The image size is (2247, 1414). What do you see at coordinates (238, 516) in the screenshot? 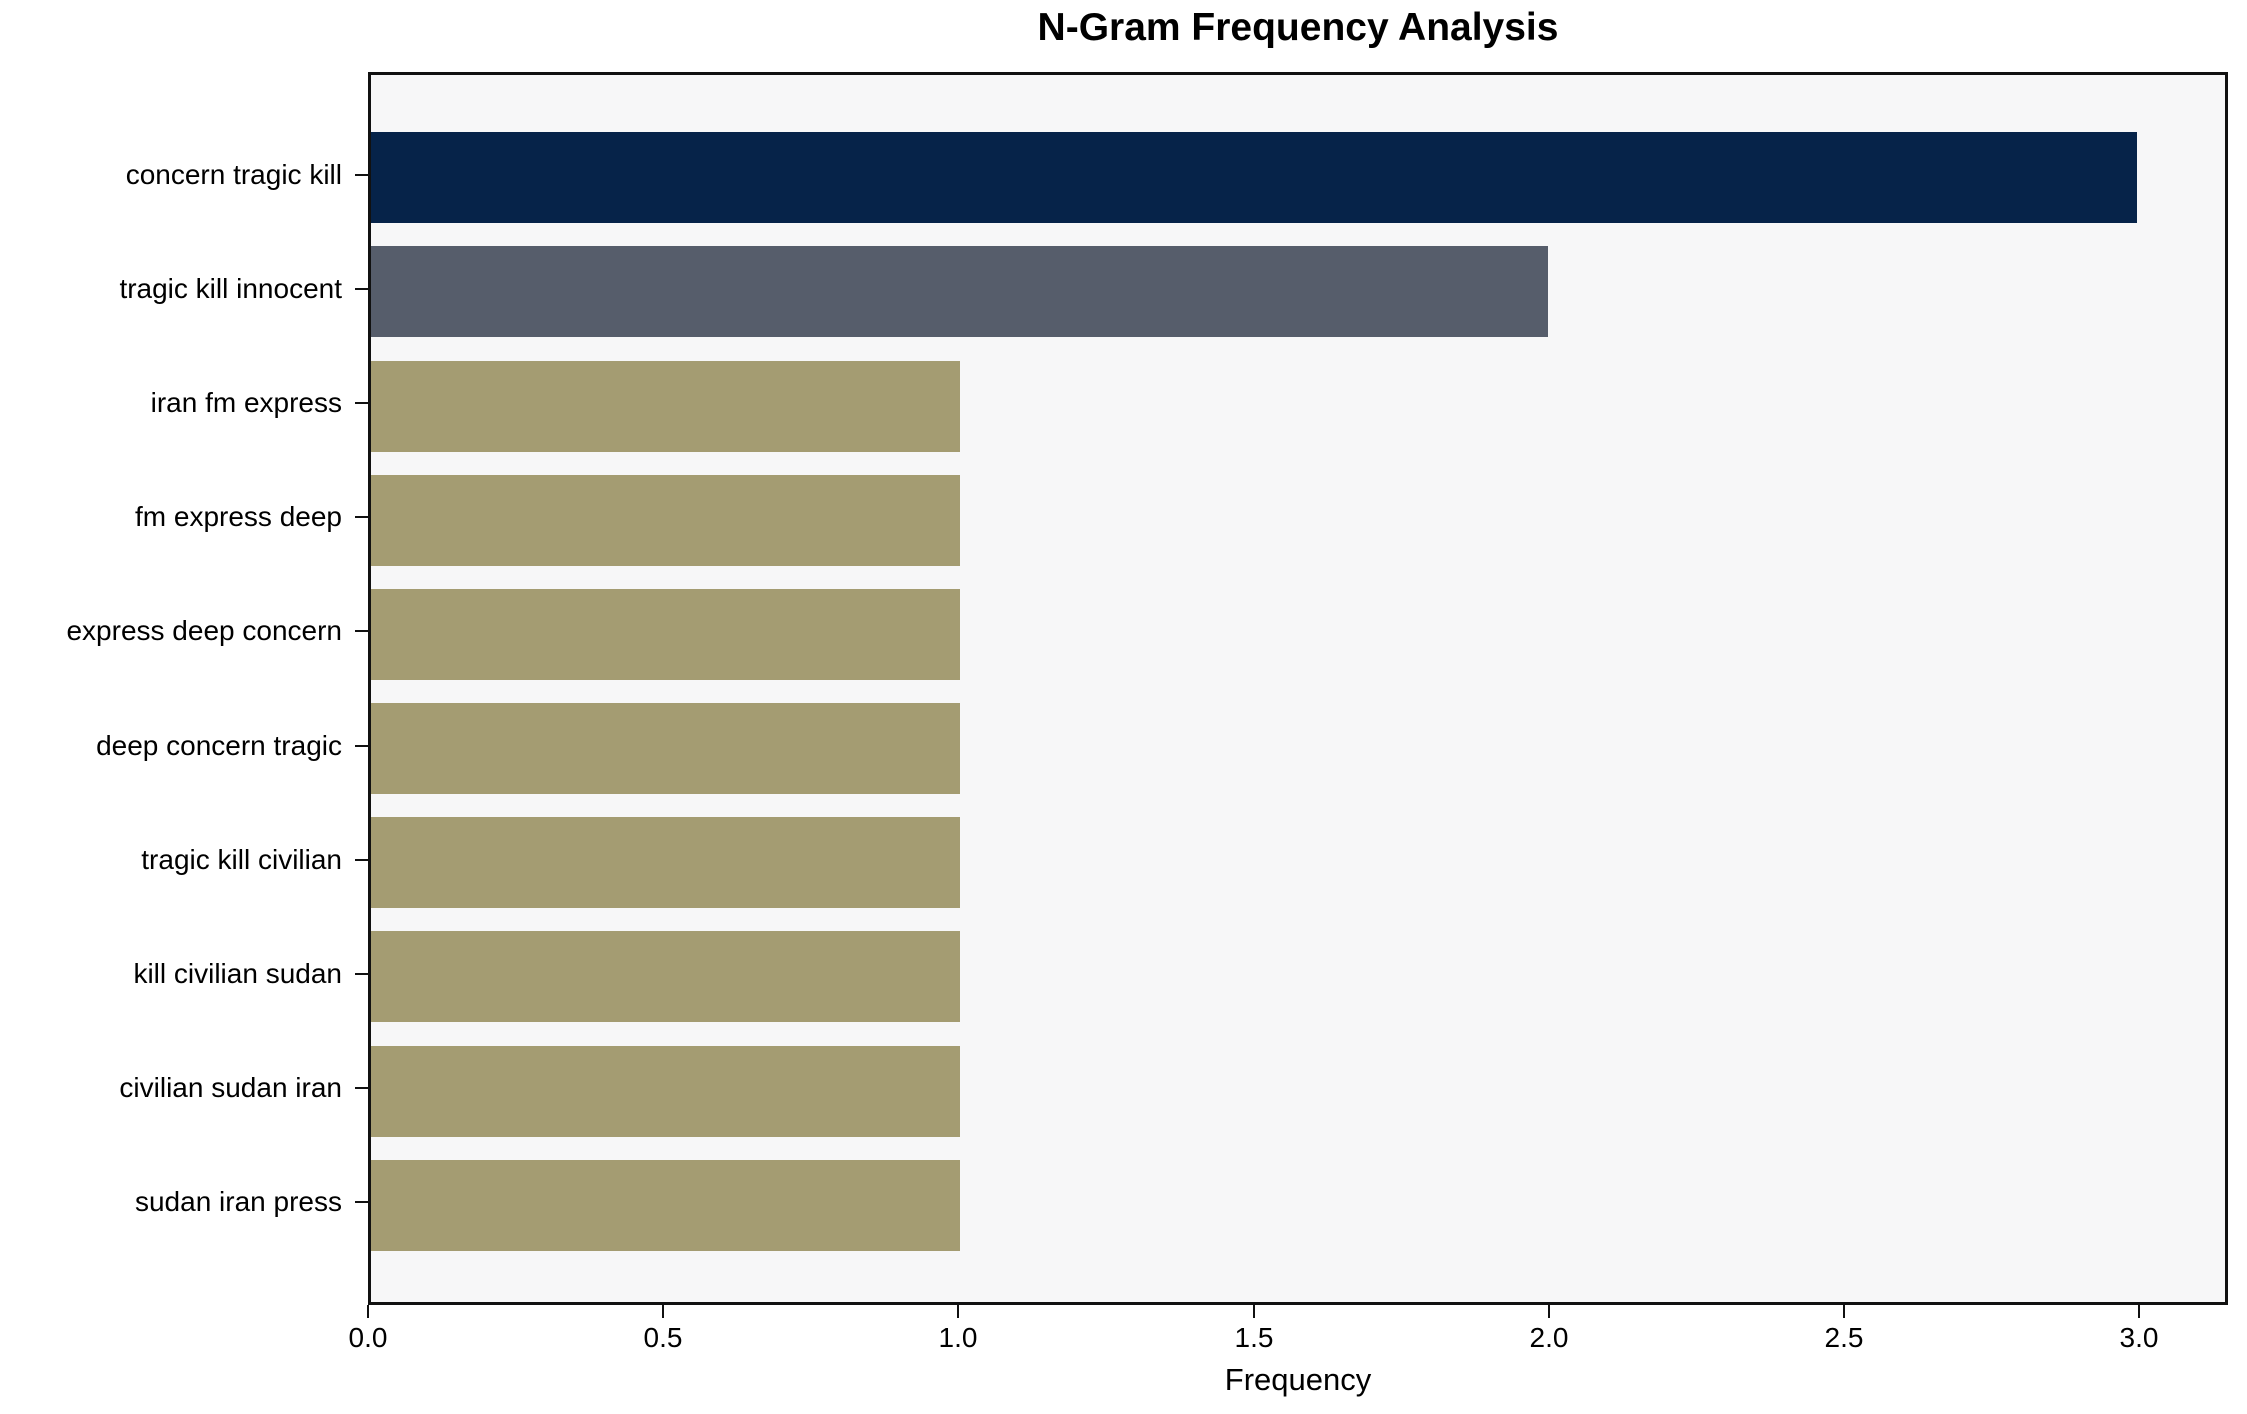
I see `y-tick-label: fm express deep` at bounding box center [238, 516].